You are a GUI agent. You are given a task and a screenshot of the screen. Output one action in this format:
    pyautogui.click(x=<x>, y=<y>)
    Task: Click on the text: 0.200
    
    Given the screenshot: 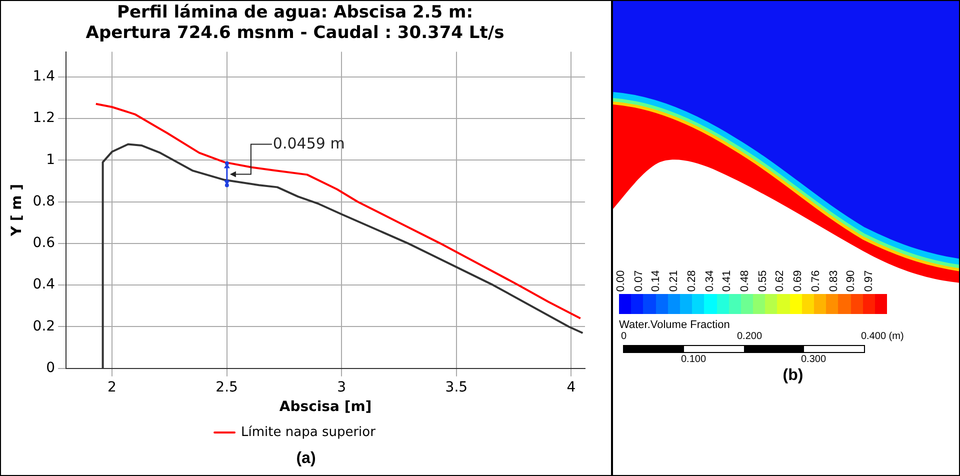 What is the action you would take?
    pyautogui.click(x=749, y=336)
    